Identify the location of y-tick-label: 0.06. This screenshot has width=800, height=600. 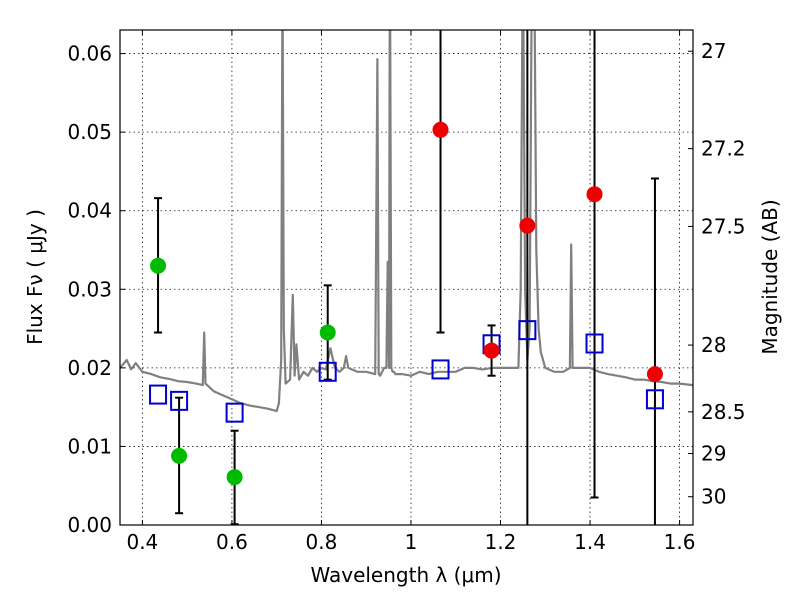
(89, 54).